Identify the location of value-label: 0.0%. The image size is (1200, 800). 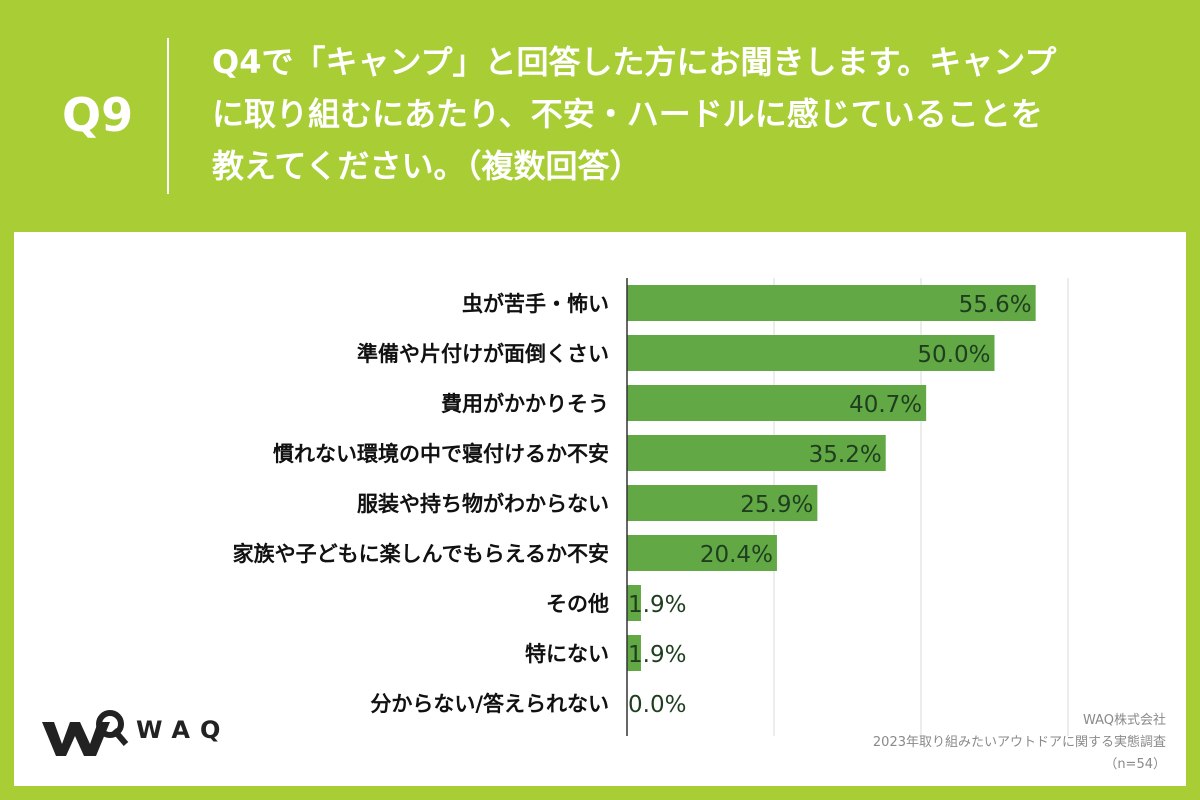
(657, 705).